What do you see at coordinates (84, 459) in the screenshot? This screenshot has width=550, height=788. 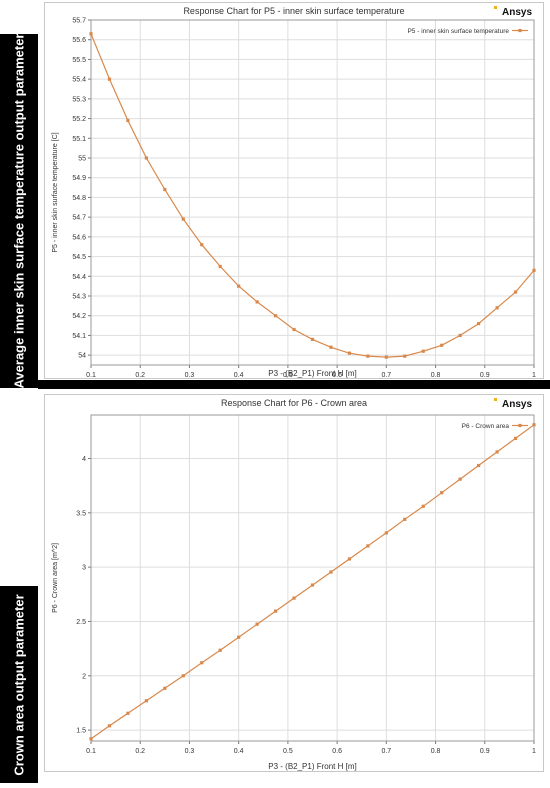 I see `chart2-y-tick-label: 4` at bounding box center [84, 459].